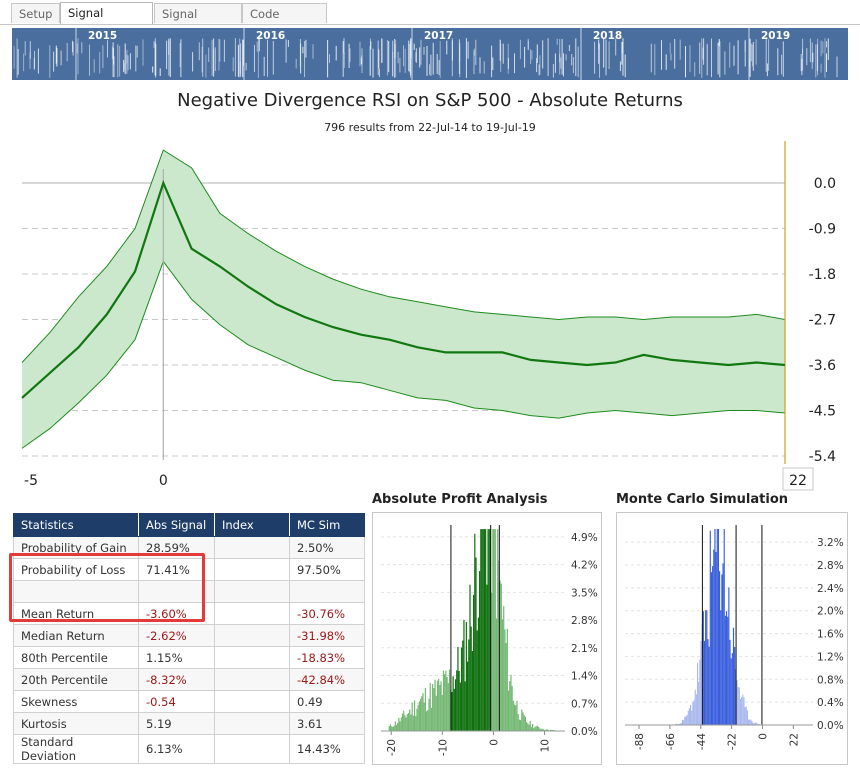 The width and height of the screenshot is (860, 768). I want to click on mc-sim-value: -42.84%, so click(327, 680).